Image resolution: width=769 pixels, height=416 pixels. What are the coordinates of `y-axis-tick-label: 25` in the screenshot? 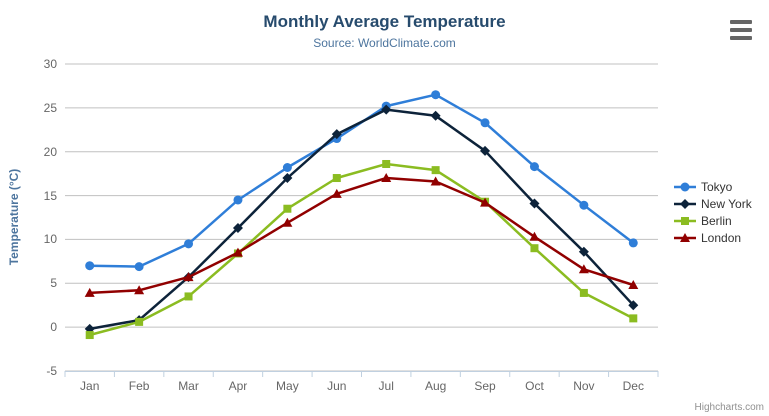 It's located at (50, 107).